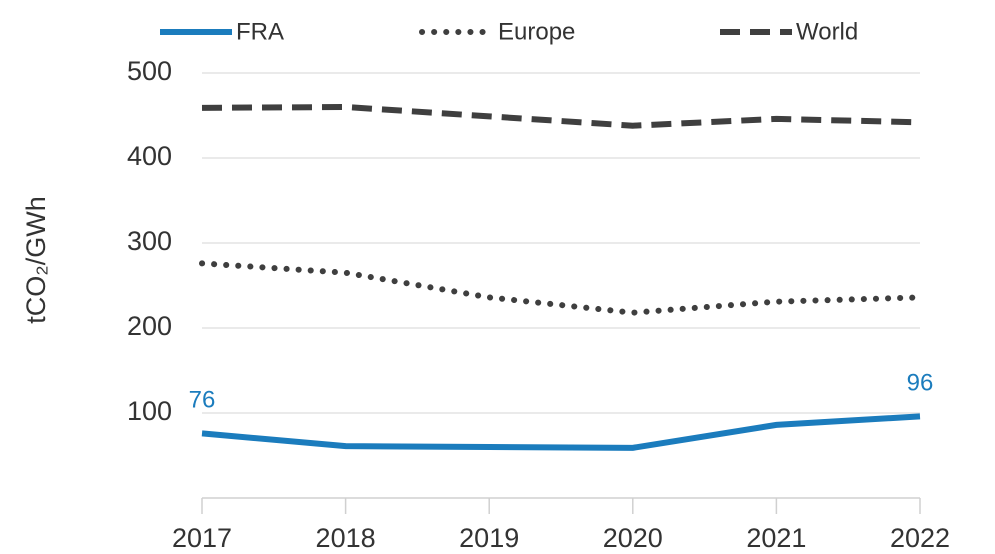 The height and width of the screenshot is (554, 995). I want to click on data-label: 76, so click(202, 400).